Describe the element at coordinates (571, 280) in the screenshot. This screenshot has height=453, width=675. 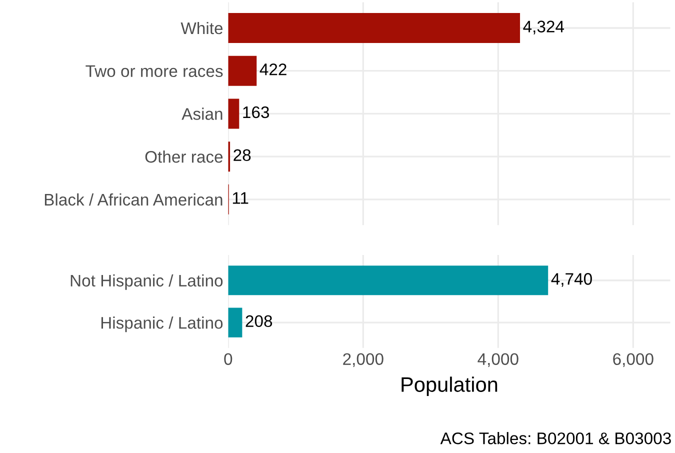
I see `data-label: 4,740` at that location.